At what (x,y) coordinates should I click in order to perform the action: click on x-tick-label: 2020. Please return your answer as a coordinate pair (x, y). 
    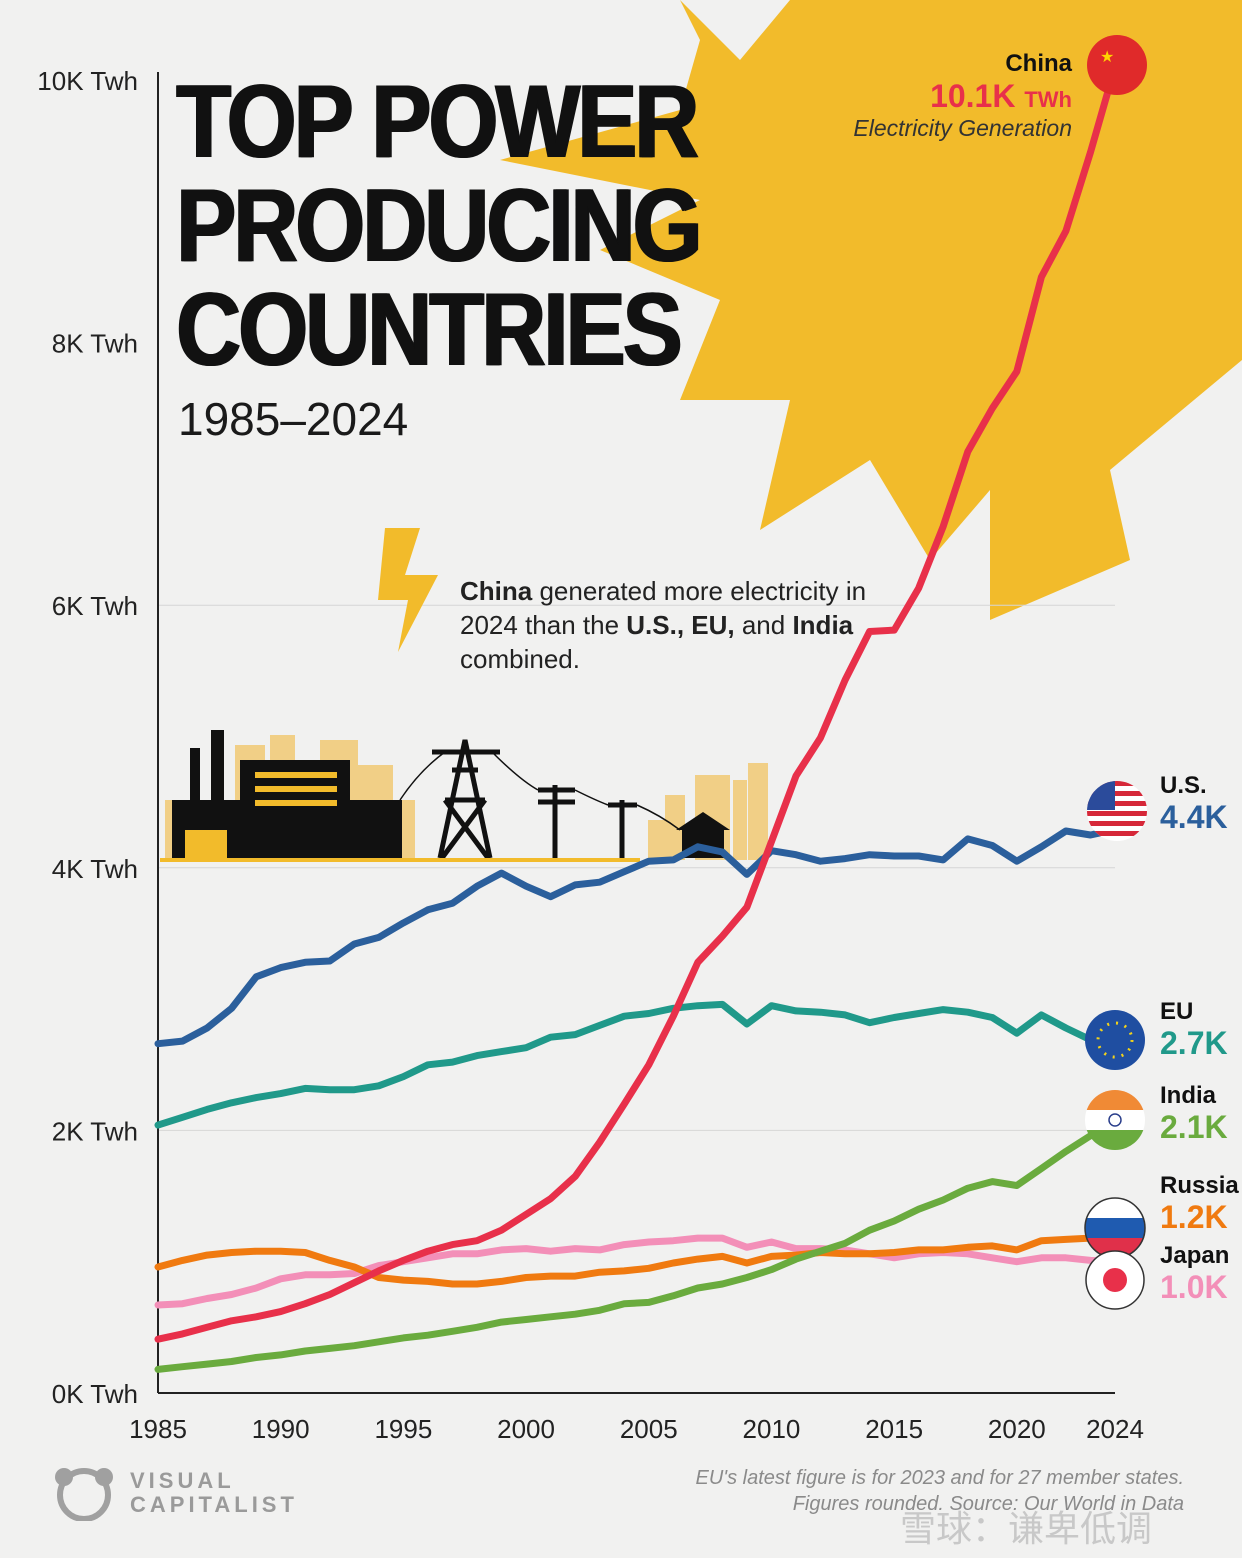
    Looking at the image, I should click on (1017, 1429).